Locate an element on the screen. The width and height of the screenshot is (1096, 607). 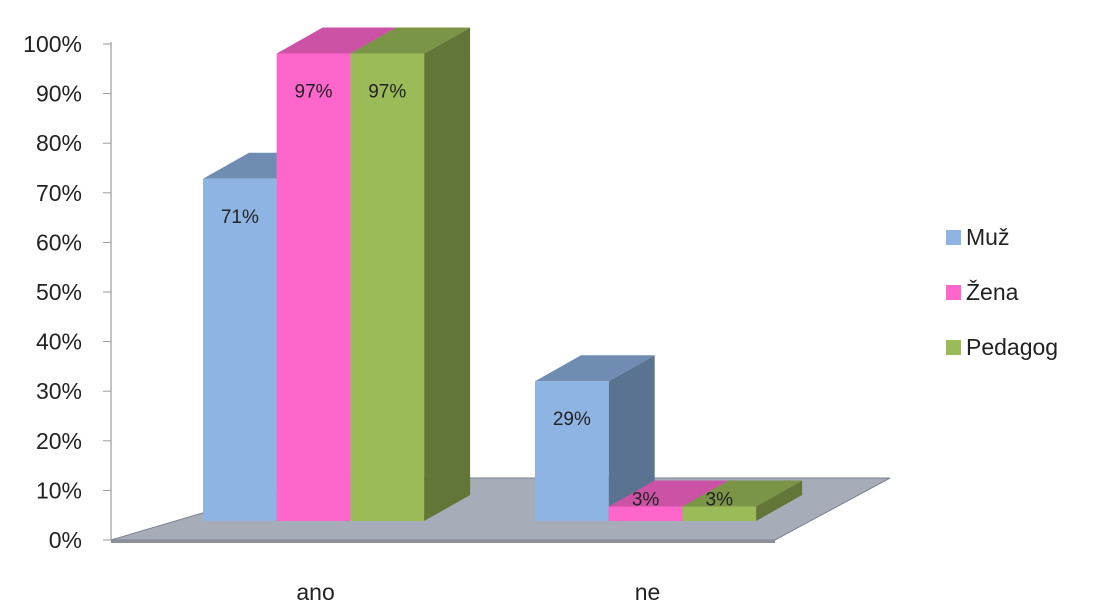
y-tick-label: 60% is located at coordinates (59, 242).